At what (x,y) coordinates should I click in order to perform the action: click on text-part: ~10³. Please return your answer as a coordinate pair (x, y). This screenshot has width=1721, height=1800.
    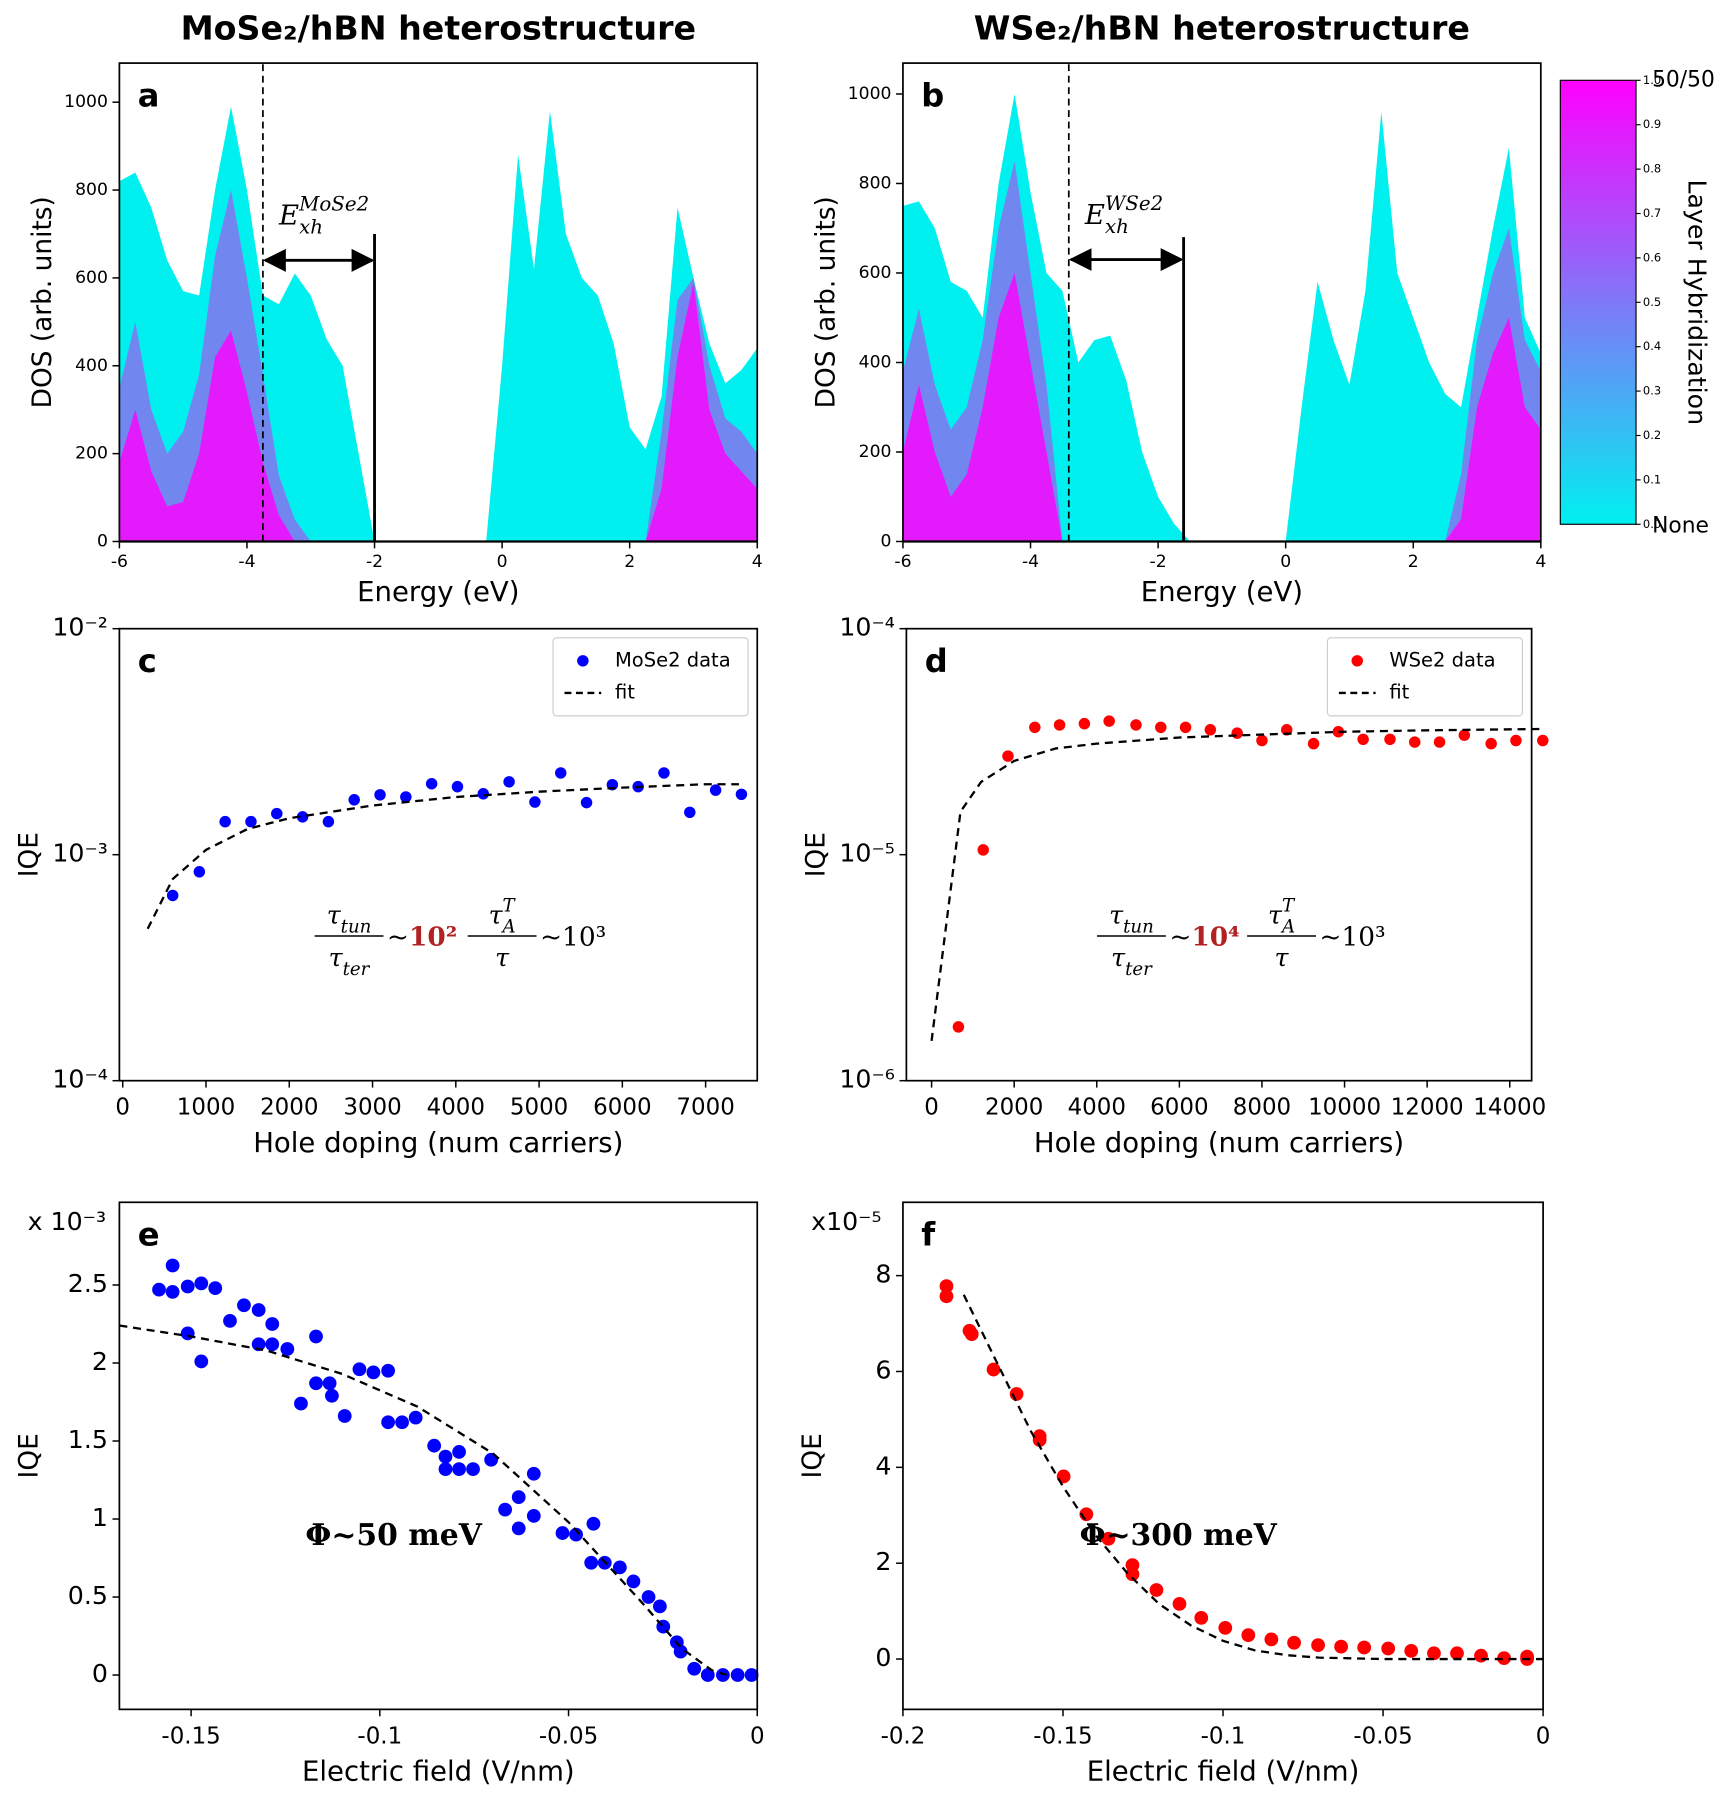
    Looking at the image, I should click on (573, 937).